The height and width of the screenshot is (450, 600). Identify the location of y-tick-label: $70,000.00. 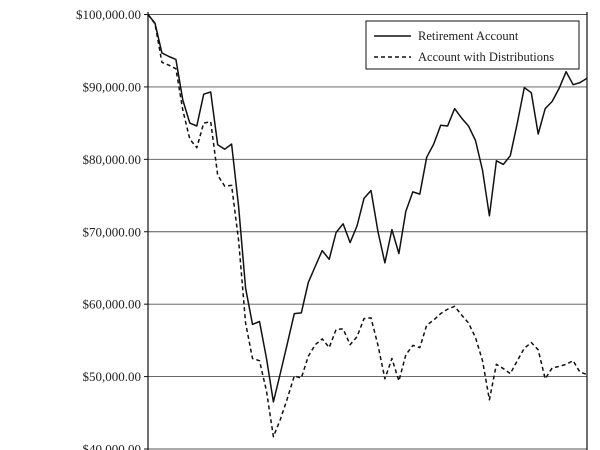
(112, 231).